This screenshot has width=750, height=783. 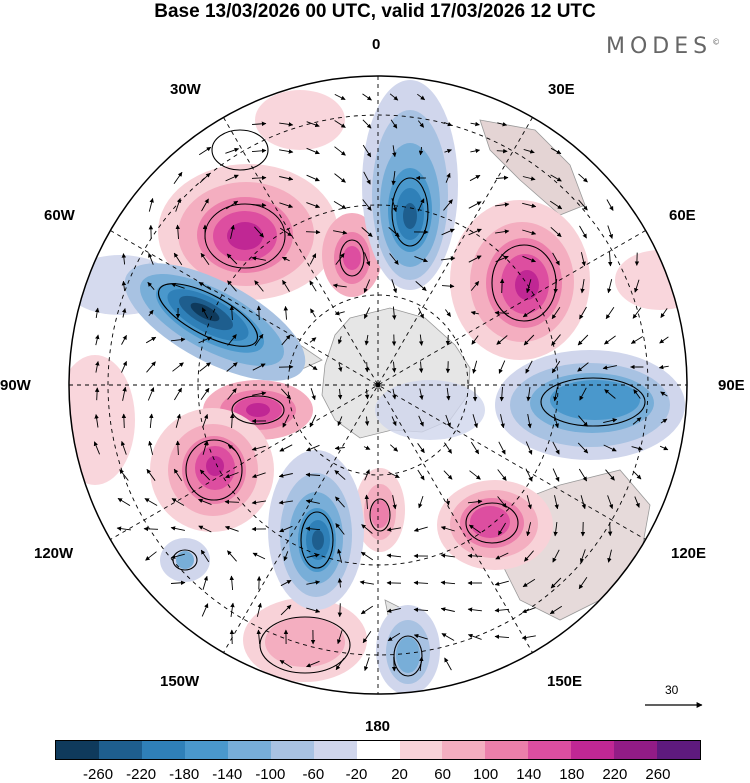 I want to click on colorbar-tick-label: 60, so click(x=442, y=774).